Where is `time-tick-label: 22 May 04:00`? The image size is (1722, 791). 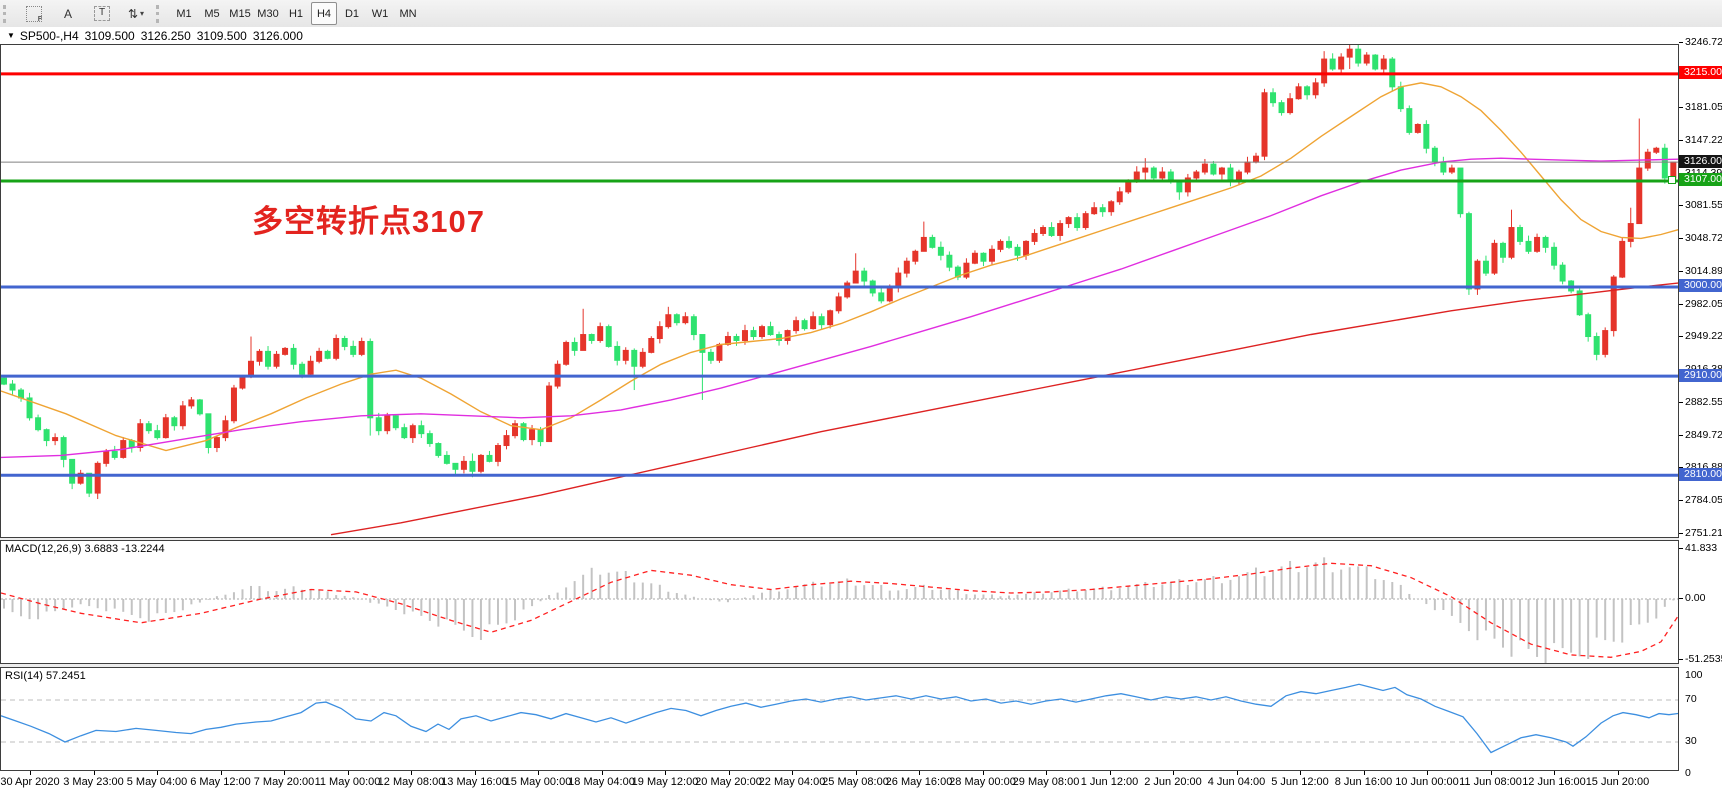 time-tick-label: 22 May 04:00 is located at coordinates (792, 782).